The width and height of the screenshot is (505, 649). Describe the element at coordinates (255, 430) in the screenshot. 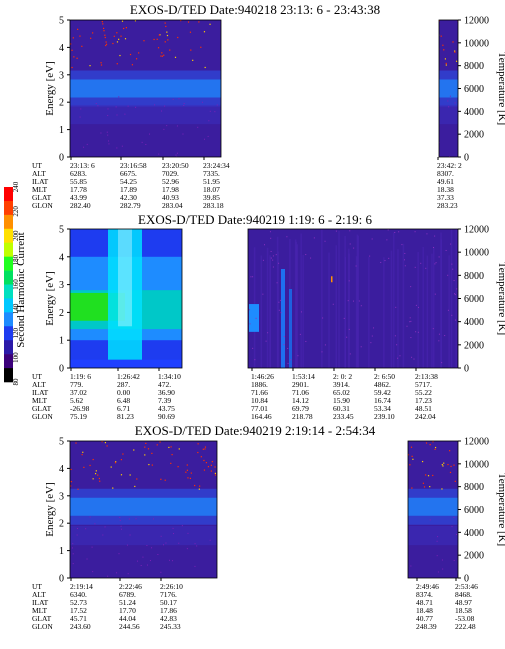

I see `panel-title: EXOS-D/TED Date:940219 2:19:14 - 2:54:34` at that location.